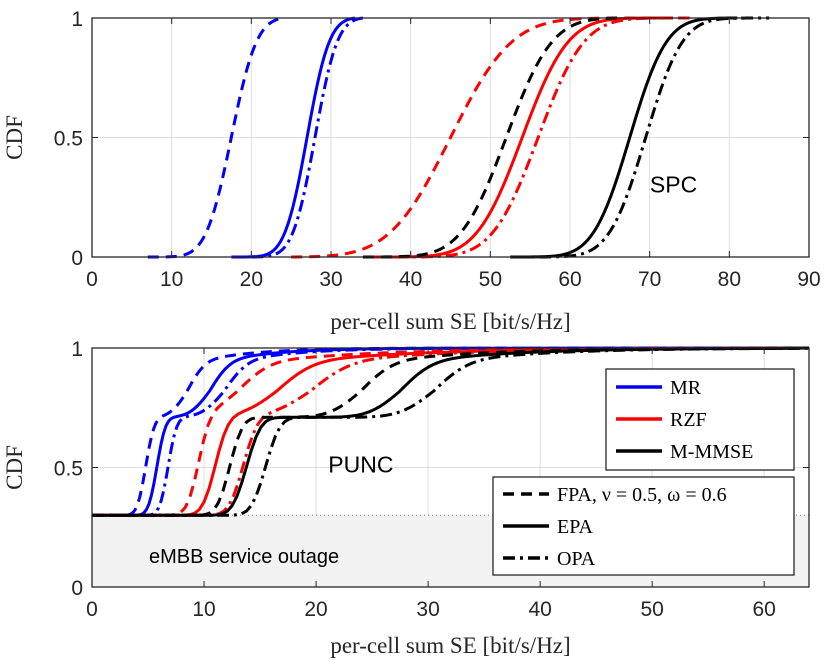 This screenshot has height=667, width=830. Describe the element at coordinates (688, 420) in the screenshot. I see `legend-label-rzf: RZF` at that location.